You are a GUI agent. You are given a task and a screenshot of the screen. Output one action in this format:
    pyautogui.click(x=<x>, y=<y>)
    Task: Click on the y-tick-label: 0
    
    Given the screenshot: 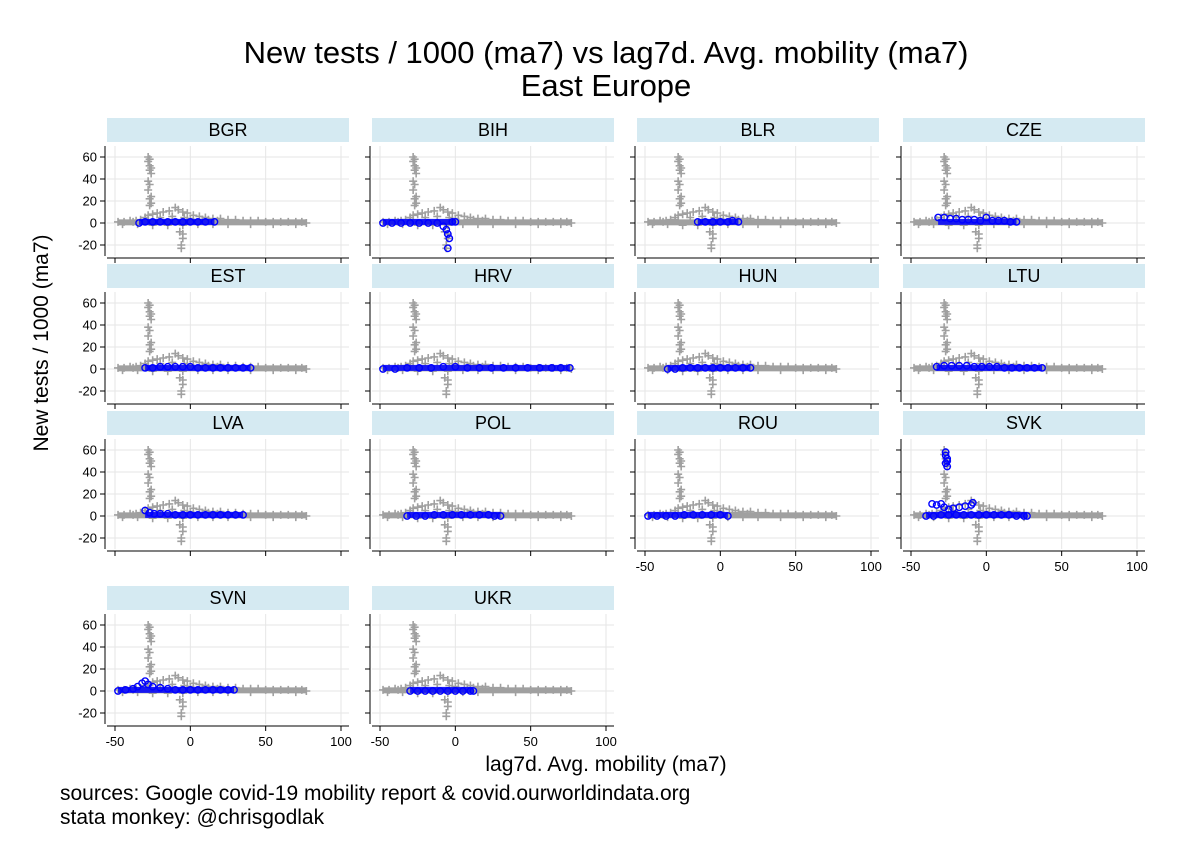 What is the action you would take?
    pyautogui.click(x=93, y=516)
    